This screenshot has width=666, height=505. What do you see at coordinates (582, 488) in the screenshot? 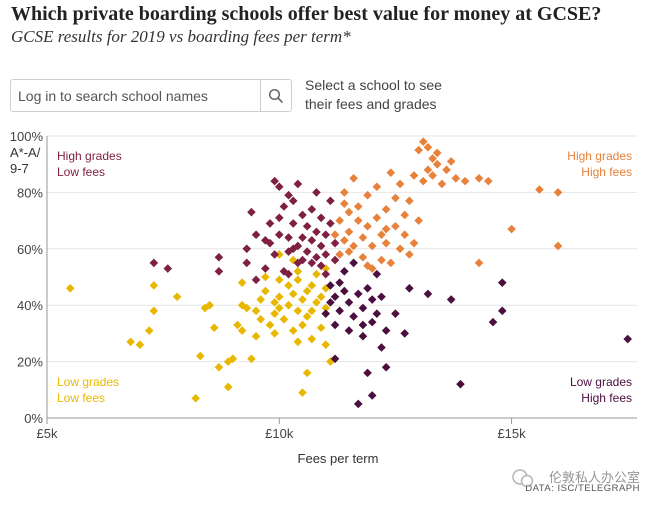
I see `source-credit: DATA: ISC/TELEGRAPH` at bounding box center [582, 488].